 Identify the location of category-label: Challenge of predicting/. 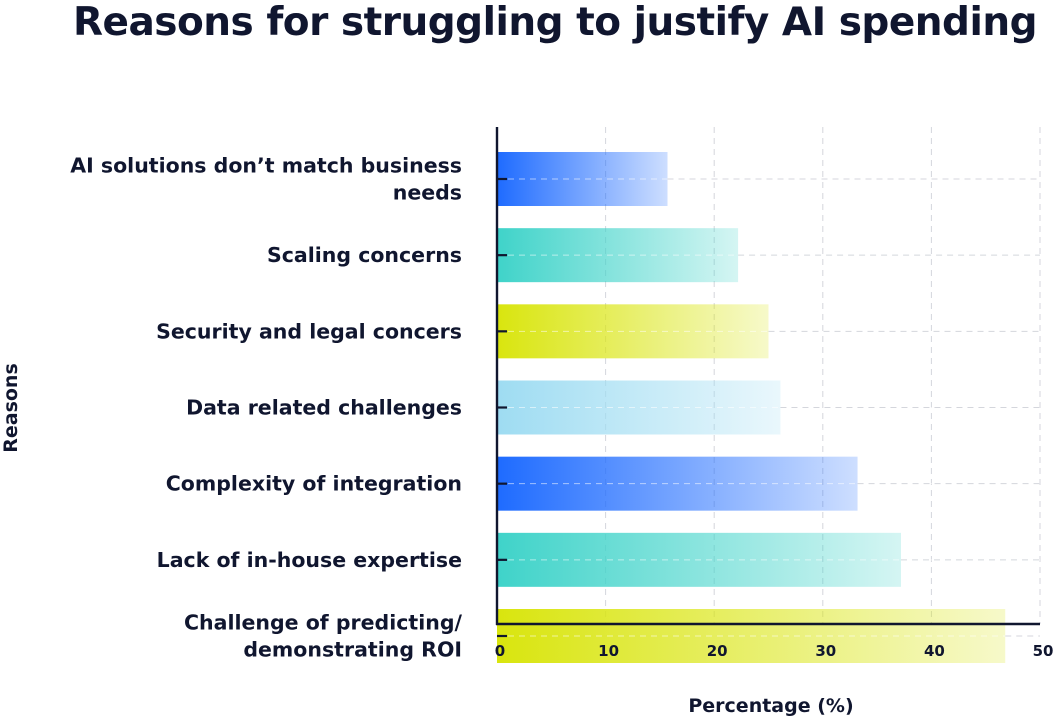
(323, 623).